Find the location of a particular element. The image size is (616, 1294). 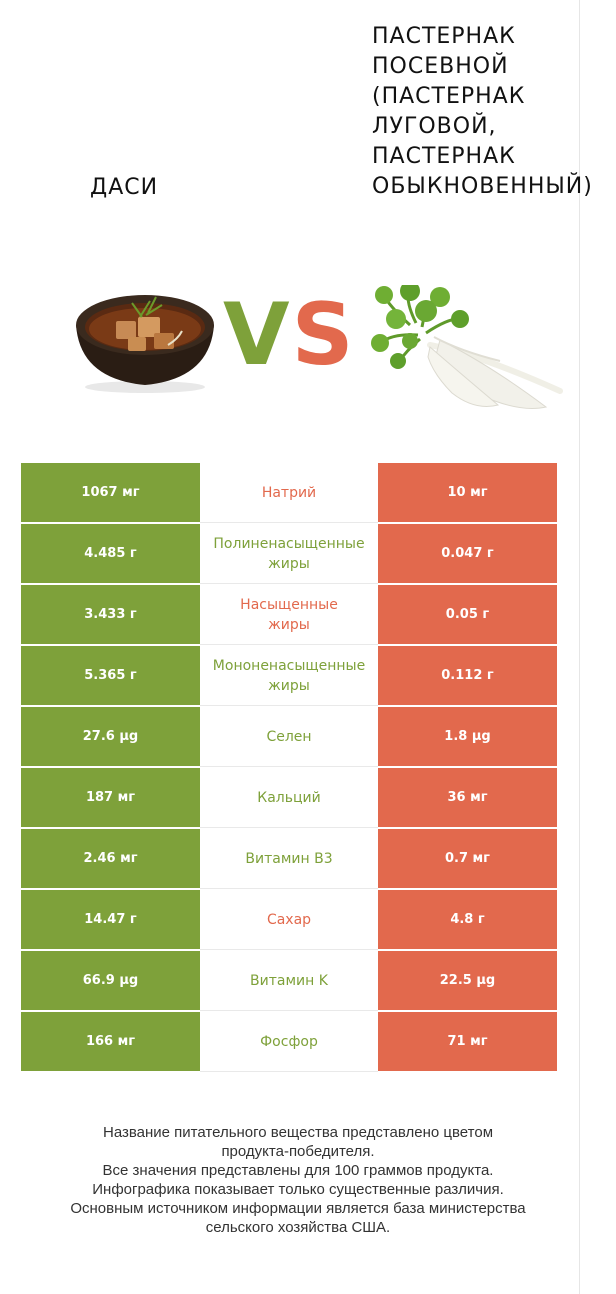

table-row: 4.485 г Полиненасыщенные жиры 0.047 г is located at coordinates (289, 554).